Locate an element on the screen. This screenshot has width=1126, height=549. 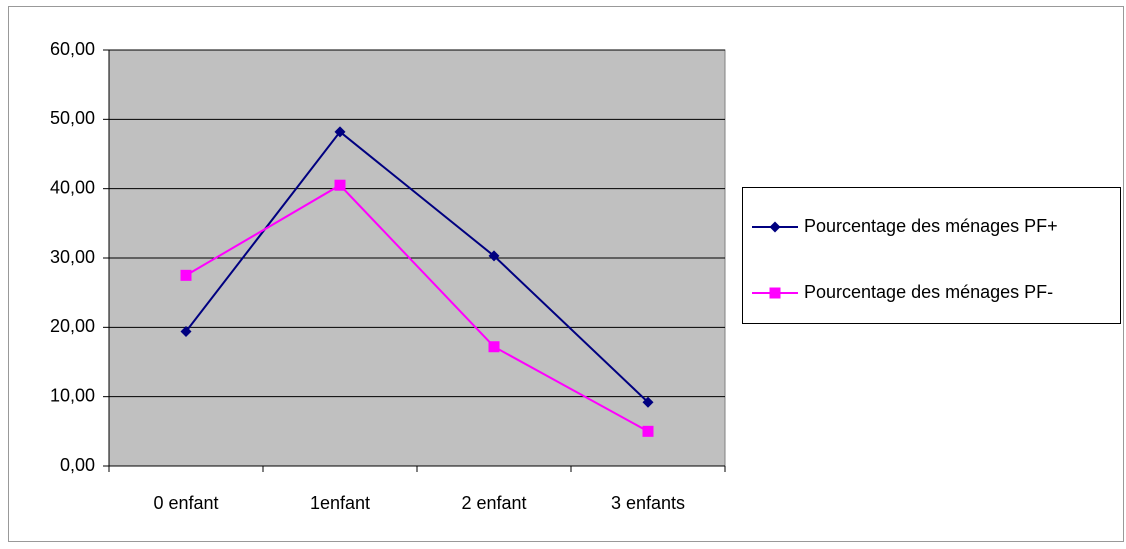
x-tick-label: 1enfant is located at coordinates (340, 503).